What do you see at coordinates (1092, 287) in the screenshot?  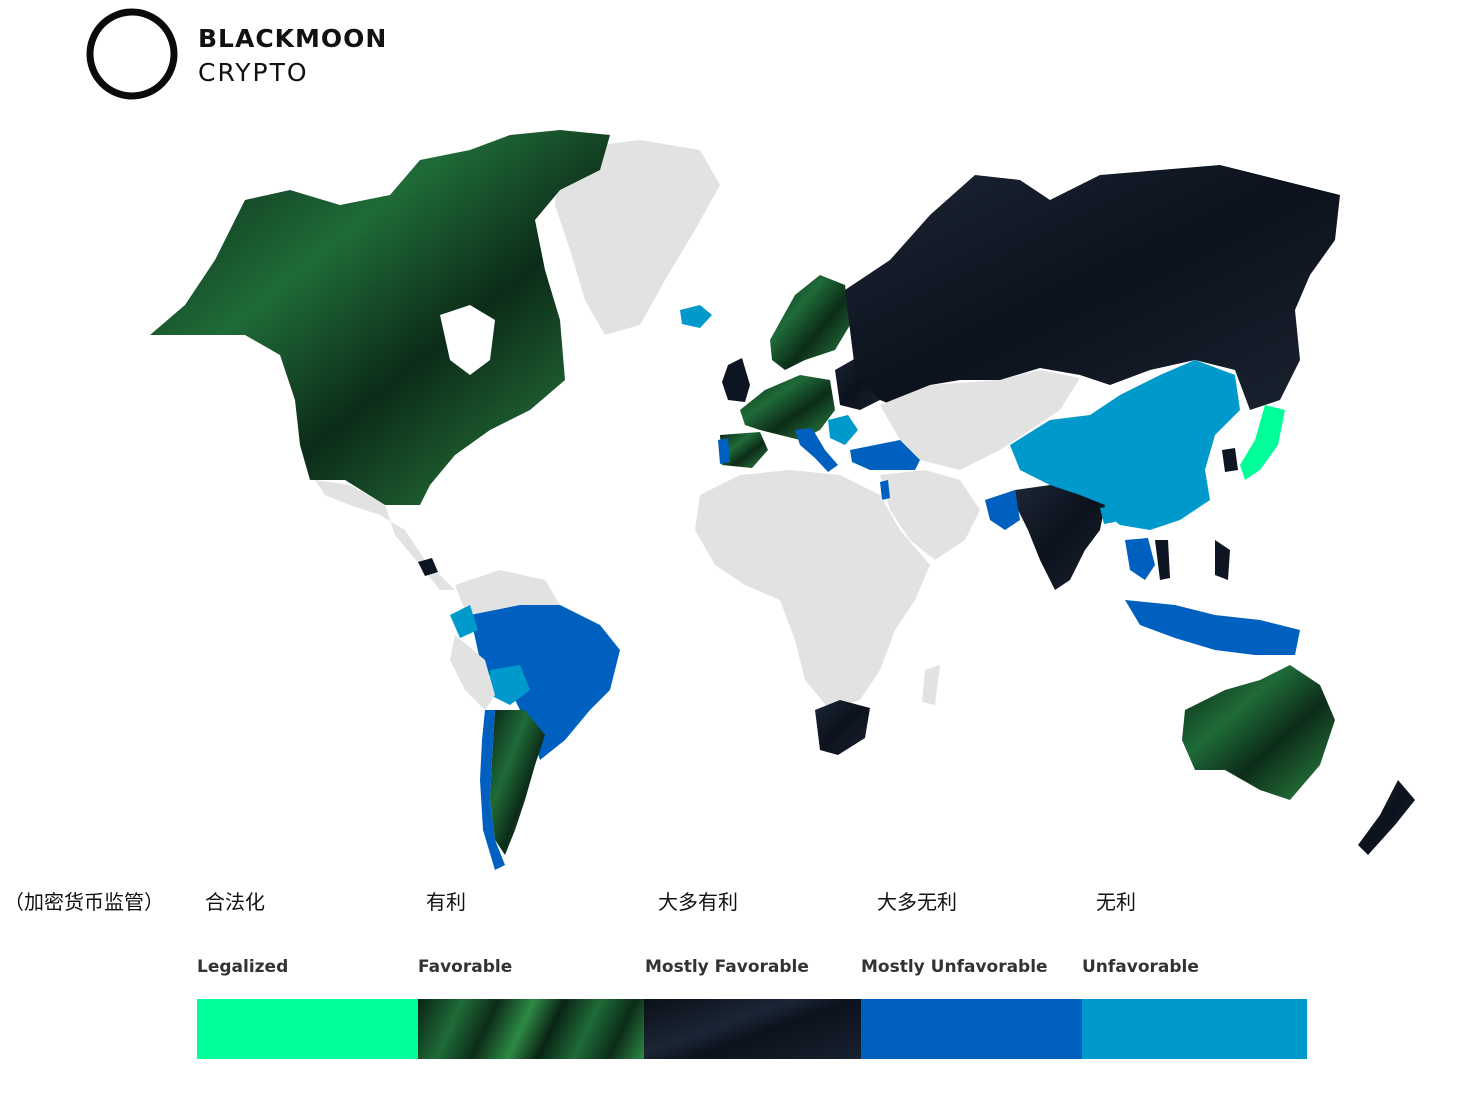 I see `region-russia` at bounding box center [1092, 287].